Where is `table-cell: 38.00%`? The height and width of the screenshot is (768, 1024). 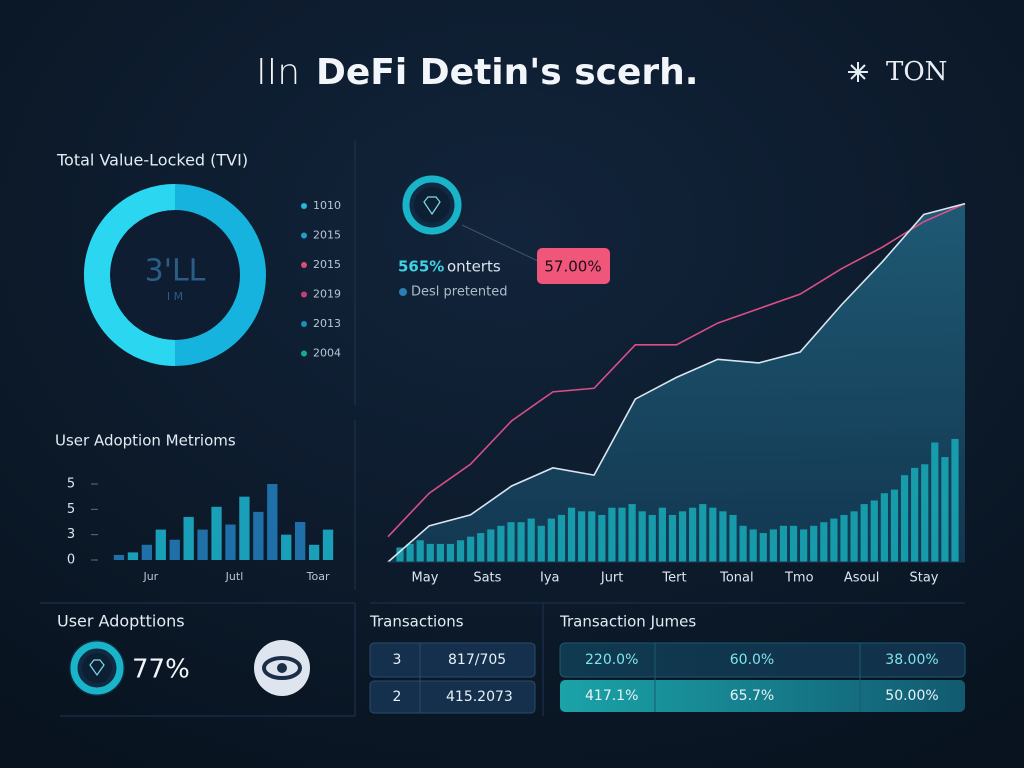 table-cell: 38.00% is located at coordinates (911, 660).